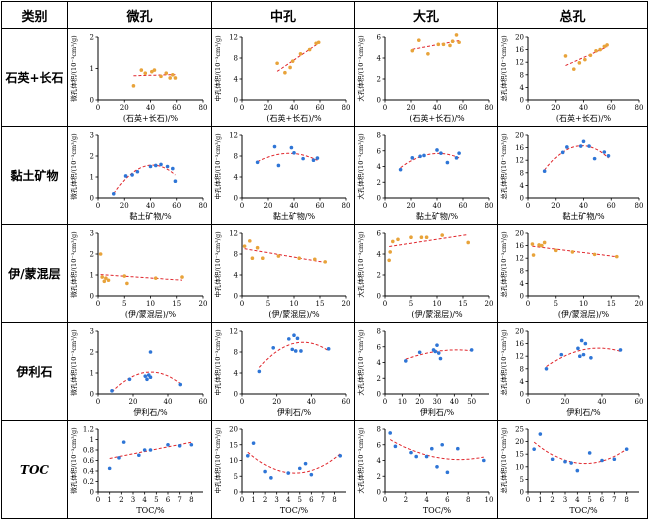 The height and width of the screenshot is (526, 650). Describe the element at coordinates (233, 445) in the screenshot. I see `y-tick-label: 15` at that location.